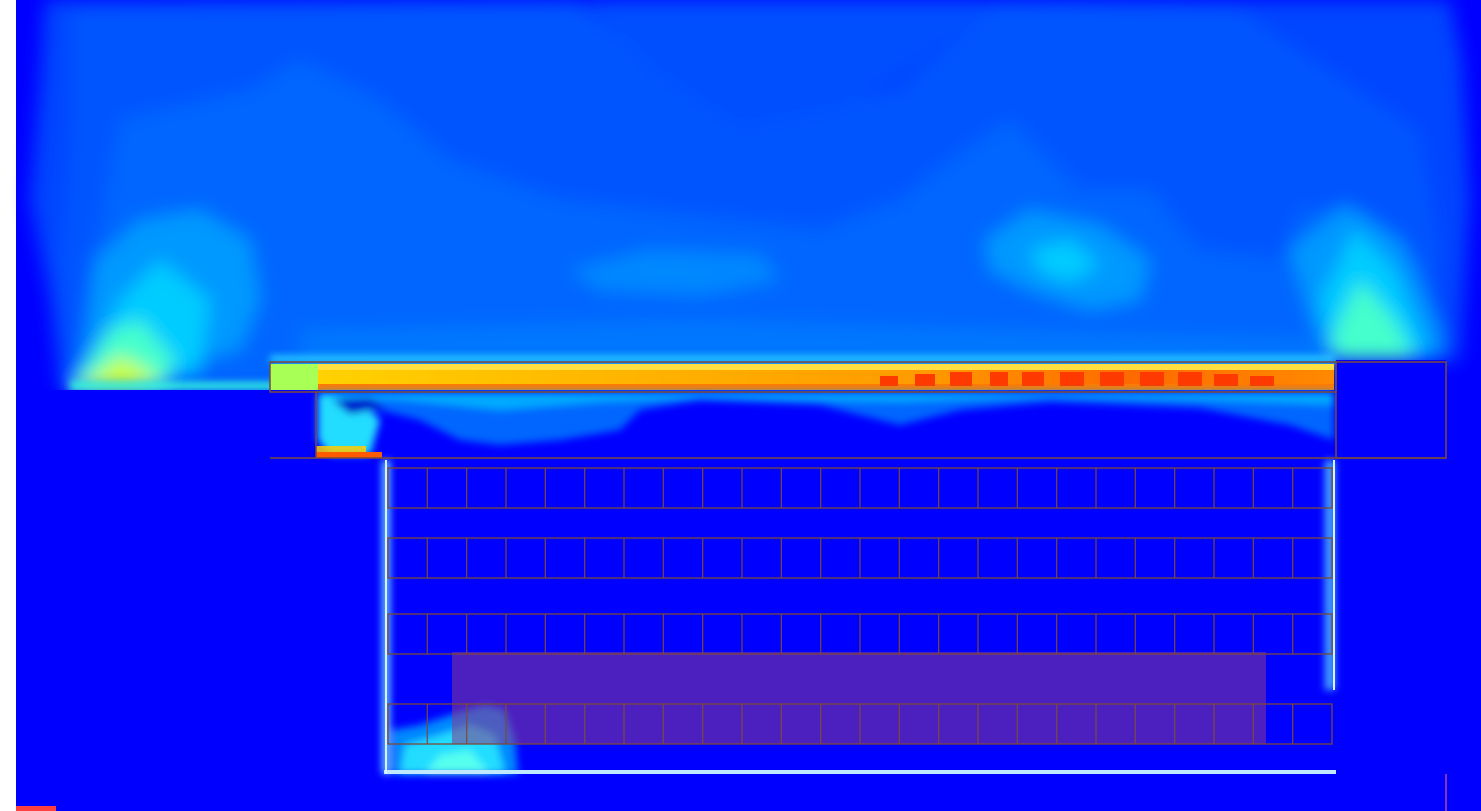  I want to click on jet-start, so click(294, 377).